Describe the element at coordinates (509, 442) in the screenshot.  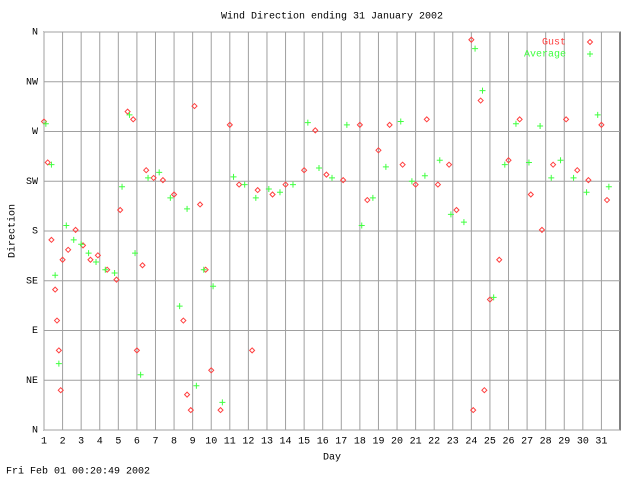
I see `x-tick-label: 26` at that location.